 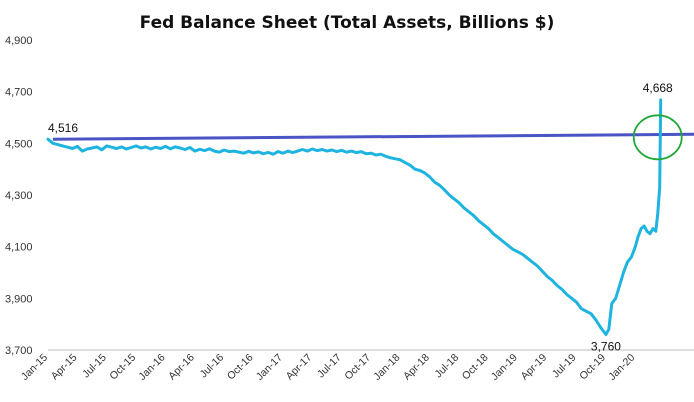 What do you see at coordinates (212, 366) in the screenshot?
I see `x-tick-label: Jul-16` at bounding box center [212, 366].